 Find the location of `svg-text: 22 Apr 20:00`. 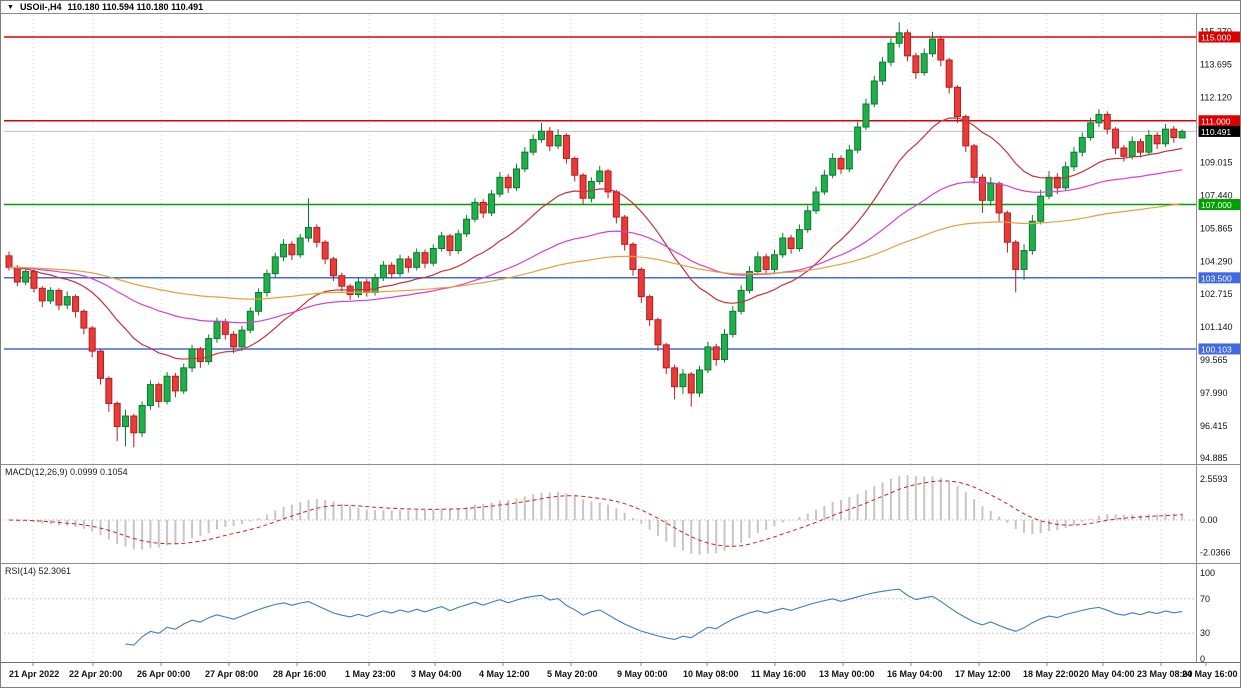

svg-text: 22 Apr 20:00 is located at coordinates (95, 674).